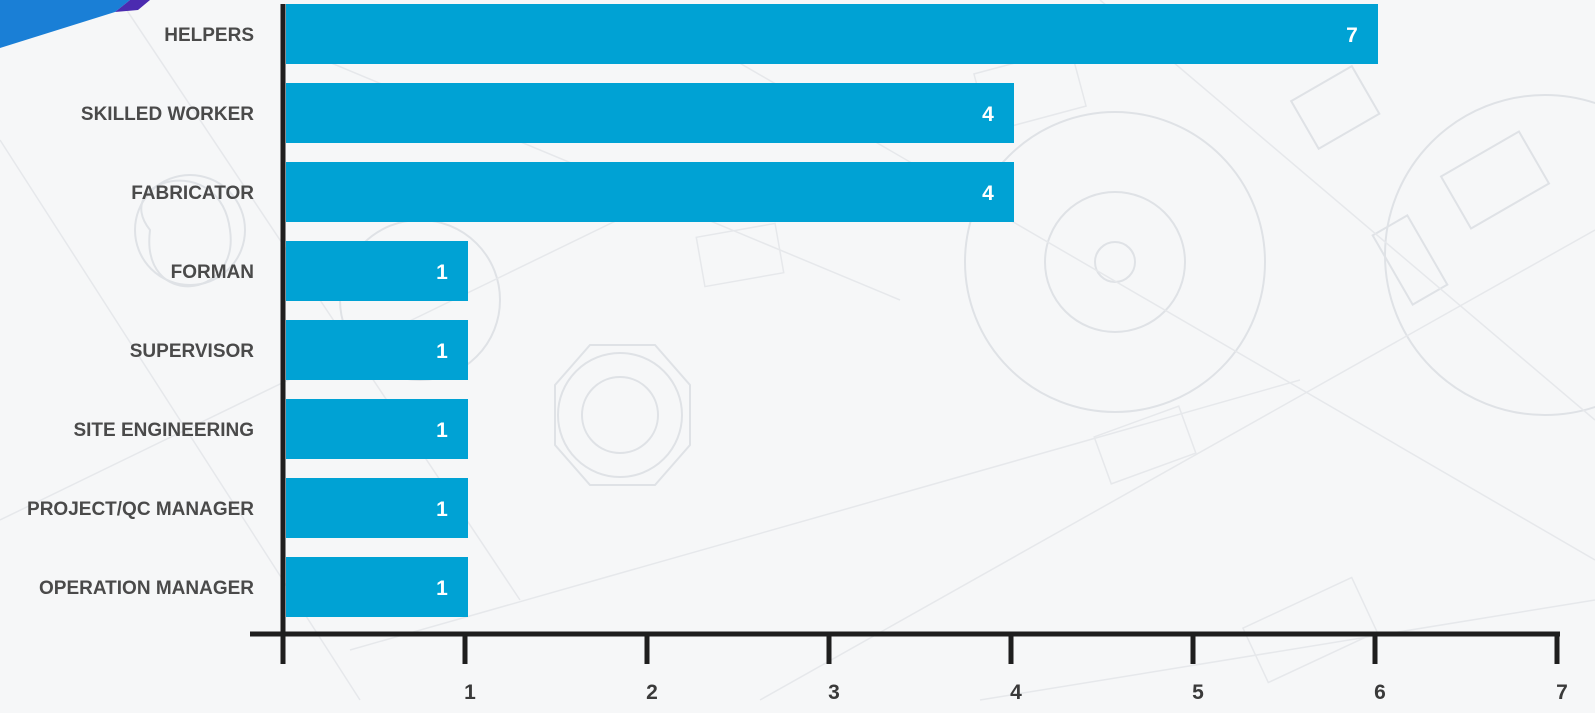 The image size is (1595, 713). I want to click on category-label: OPERATION MANAGER, so click(146, 588).